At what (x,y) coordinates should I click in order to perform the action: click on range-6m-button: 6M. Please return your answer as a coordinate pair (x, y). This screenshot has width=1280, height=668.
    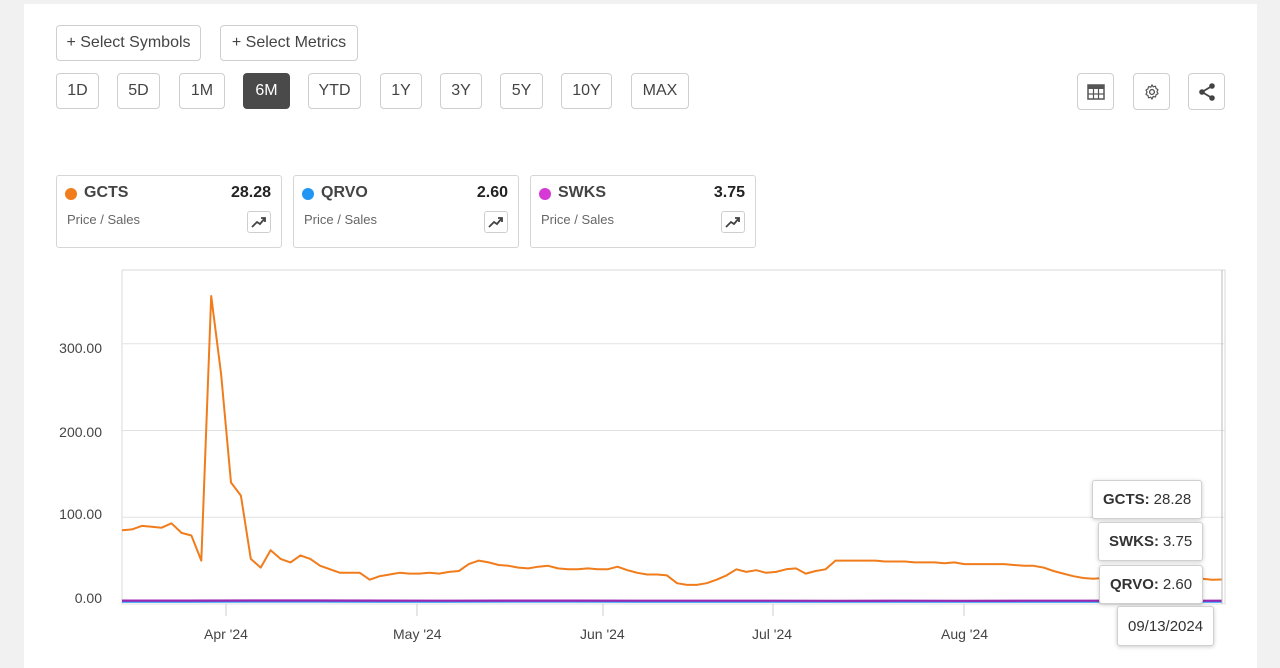
    Looking at the image, I should click on (266, 91).